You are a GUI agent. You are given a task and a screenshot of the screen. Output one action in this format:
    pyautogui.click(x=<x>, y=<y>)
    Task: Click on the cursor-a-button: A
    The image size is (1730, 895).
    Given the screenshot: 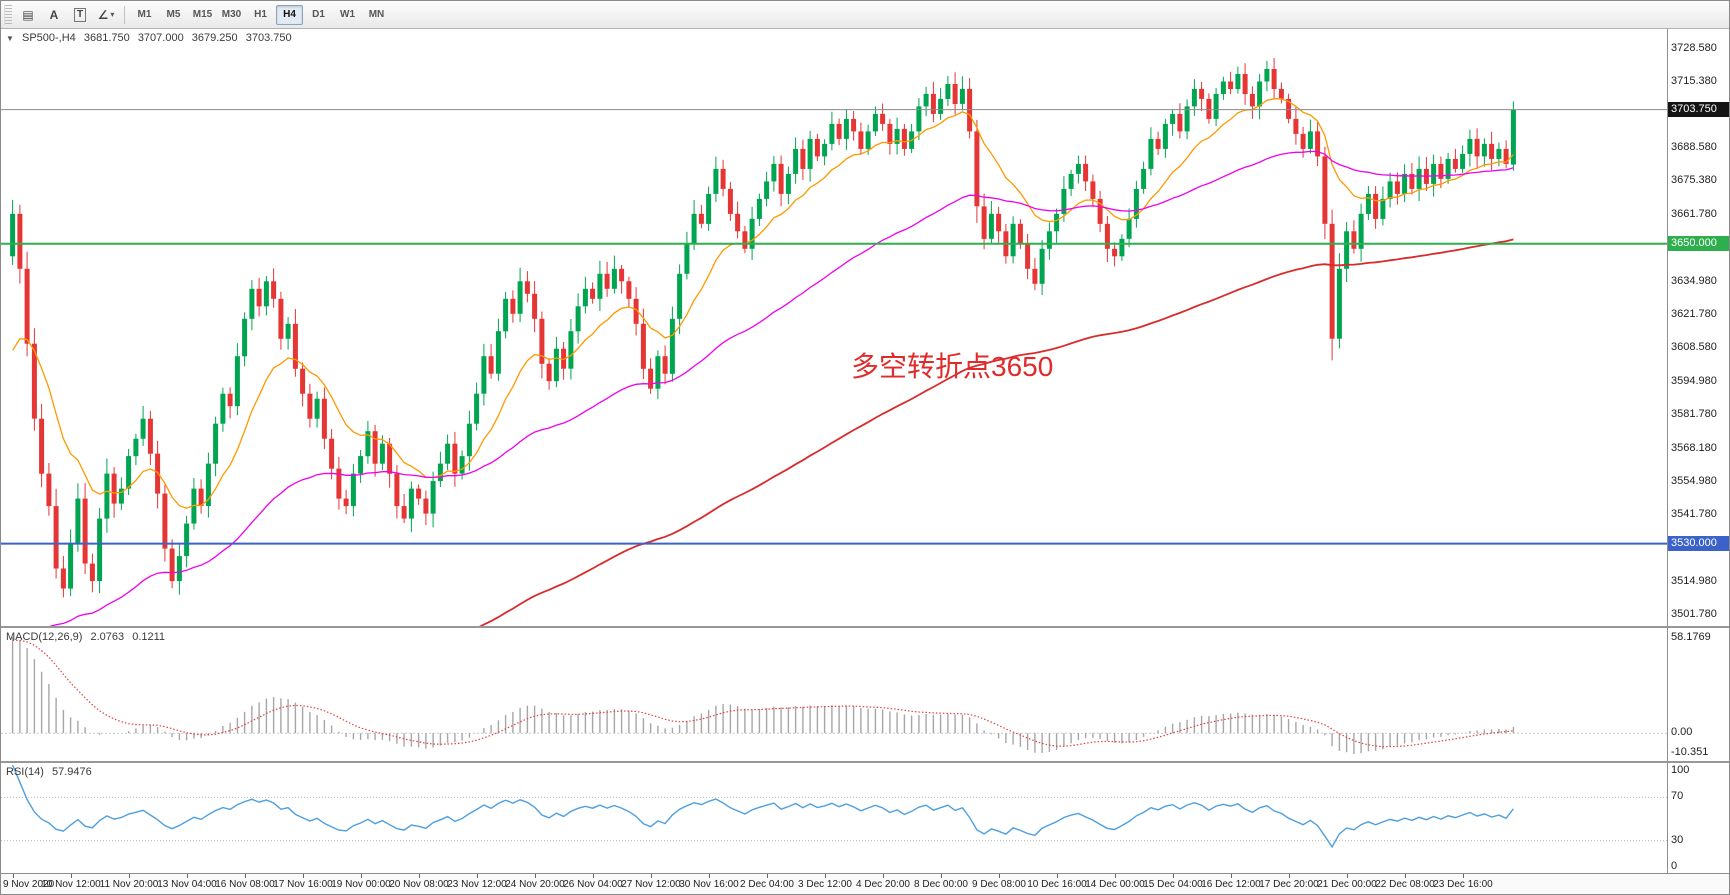 What is the action you would take?
    pyautogui.click(x=54, y=15)
    